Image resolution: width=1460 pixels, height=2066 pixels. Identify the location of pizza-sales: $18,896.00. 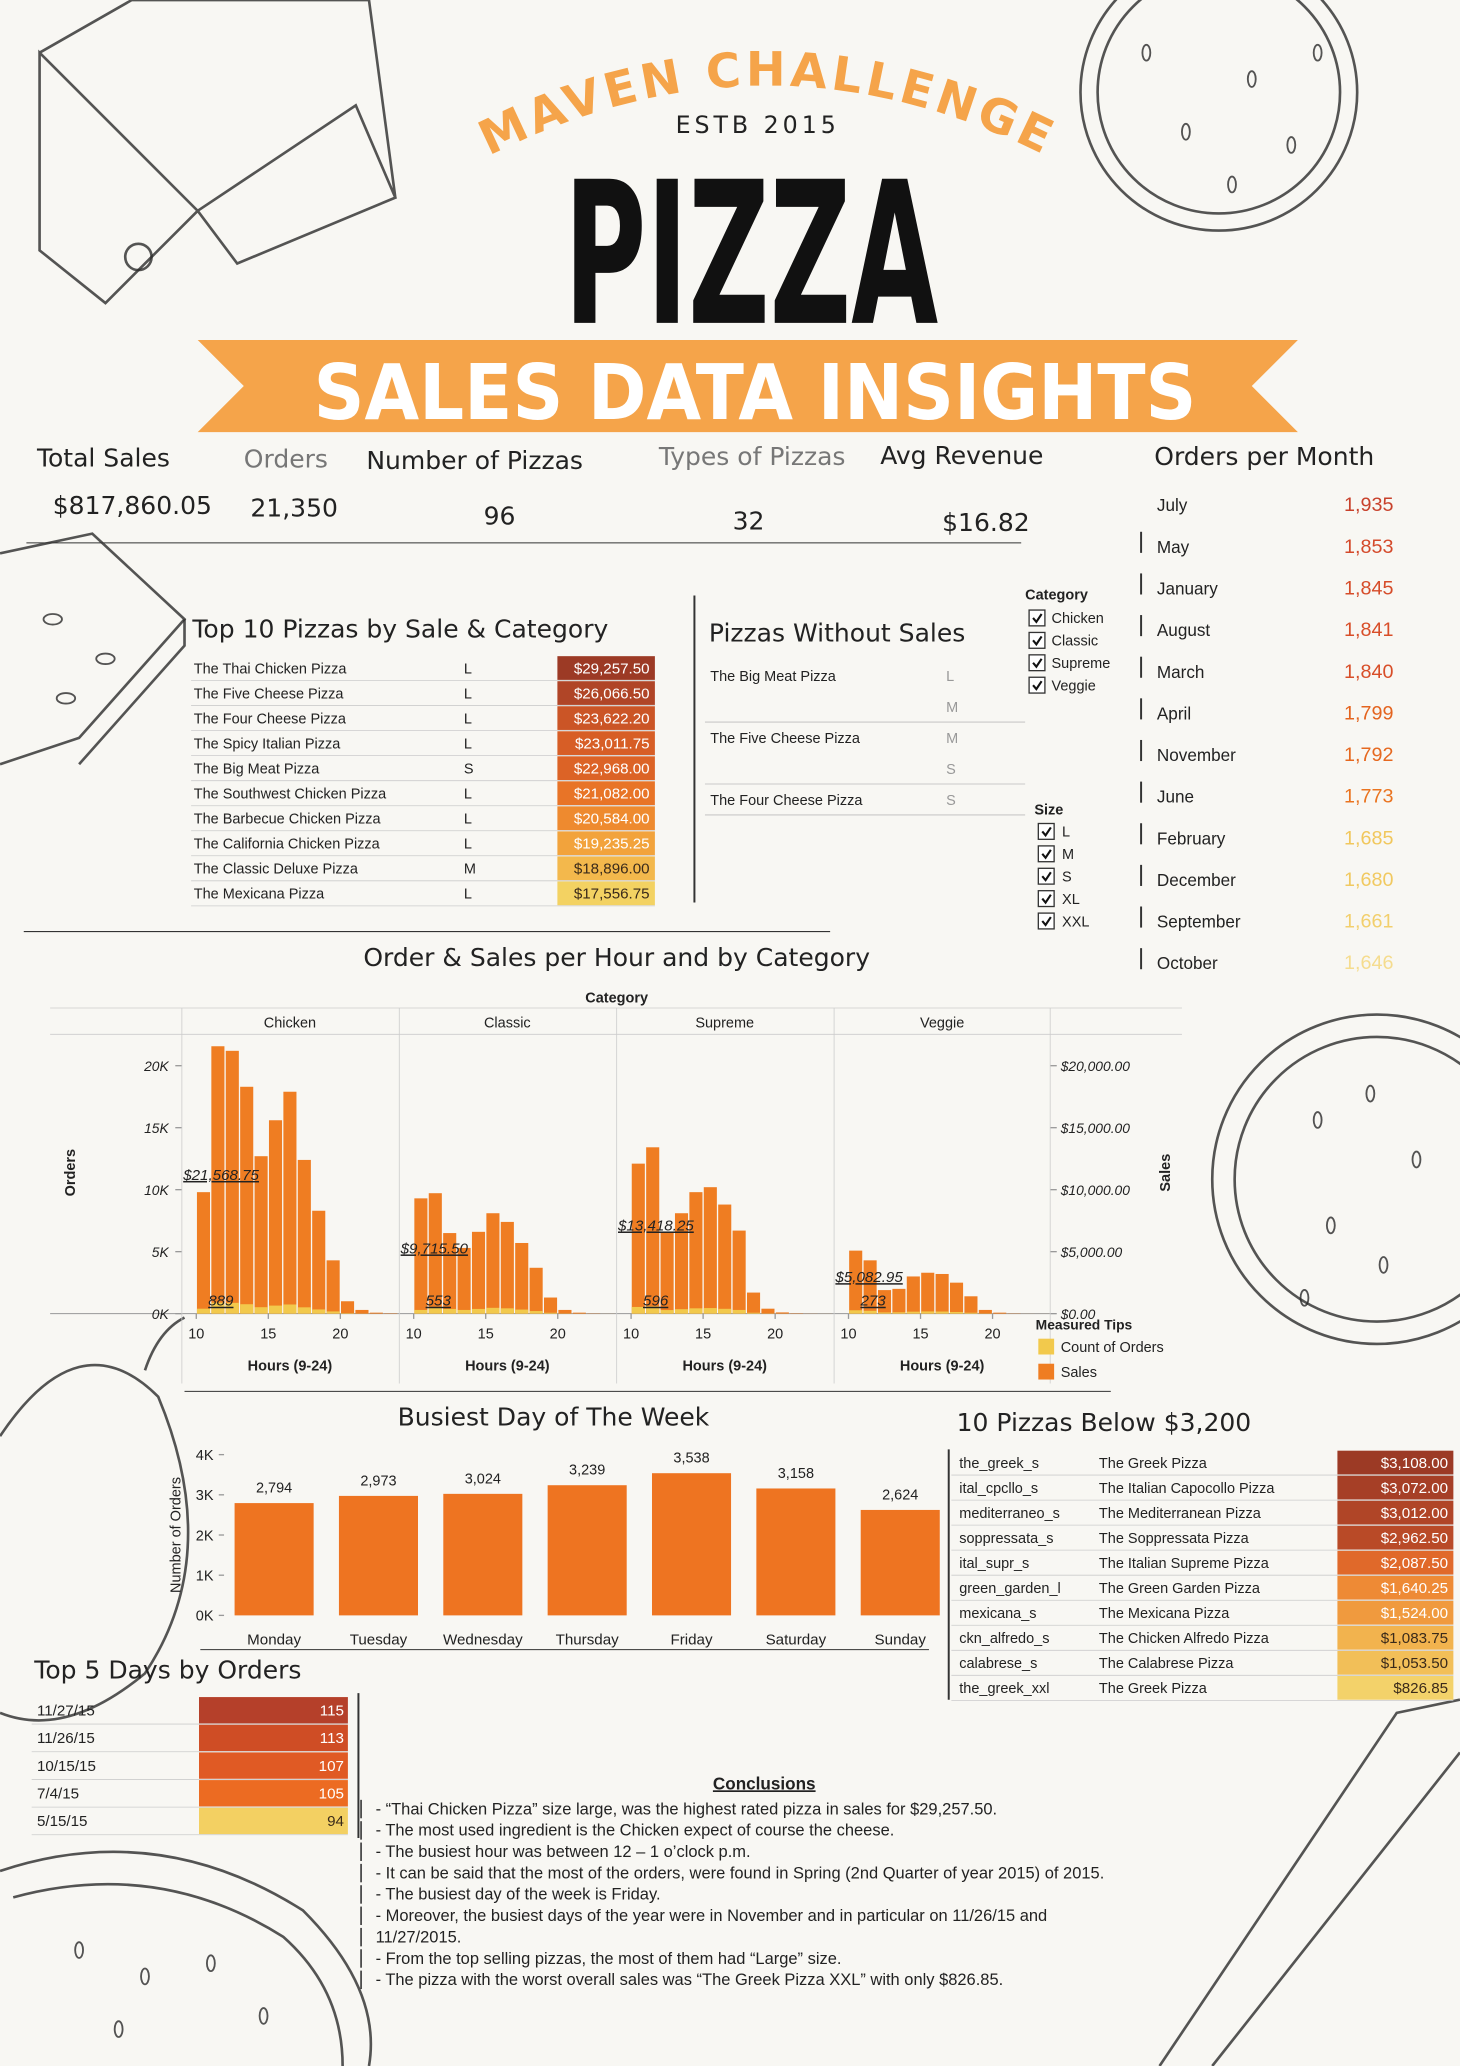
(612, 869).